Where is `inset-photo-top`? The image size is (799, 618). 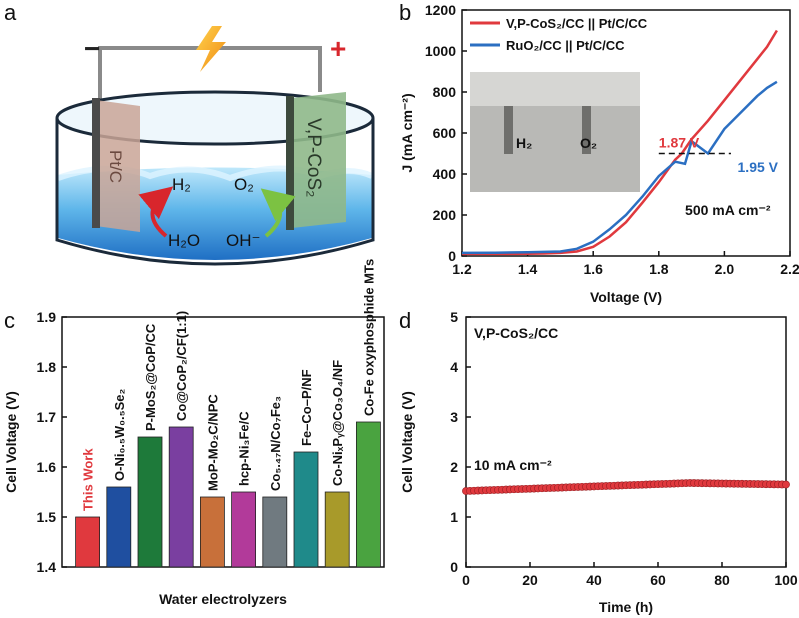
inset-photo-top is located at coordinates (555, 89).